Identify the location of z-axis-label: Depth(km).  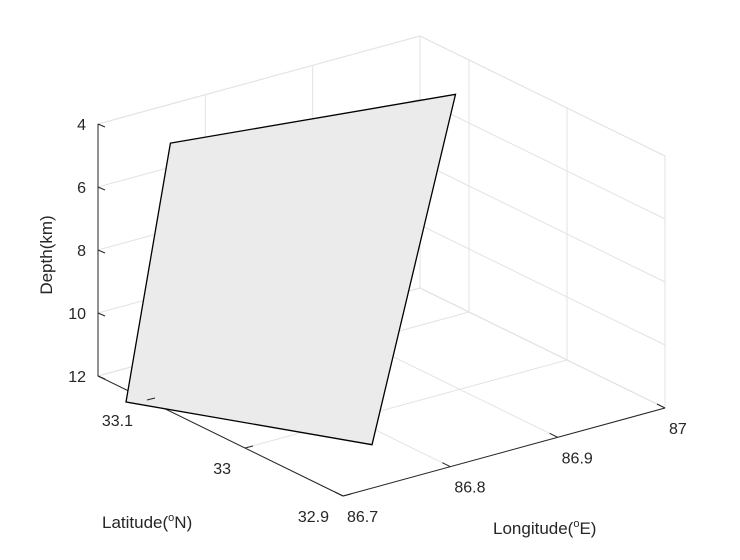
(46, 254).